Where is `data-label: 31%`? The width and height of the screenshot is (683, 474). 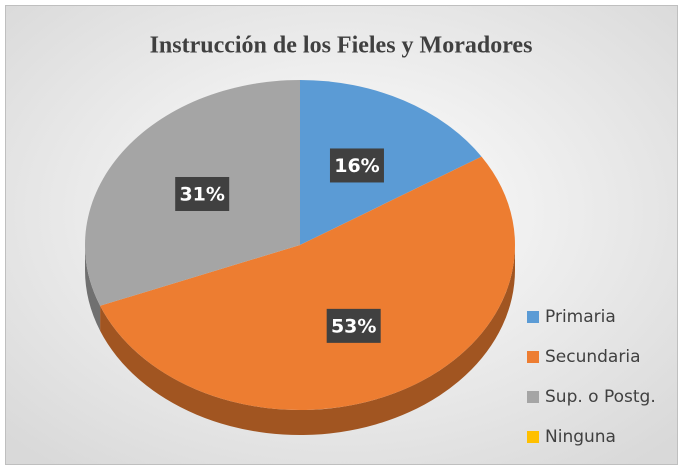 data-label: 31% is located at coordinates (201, 194).